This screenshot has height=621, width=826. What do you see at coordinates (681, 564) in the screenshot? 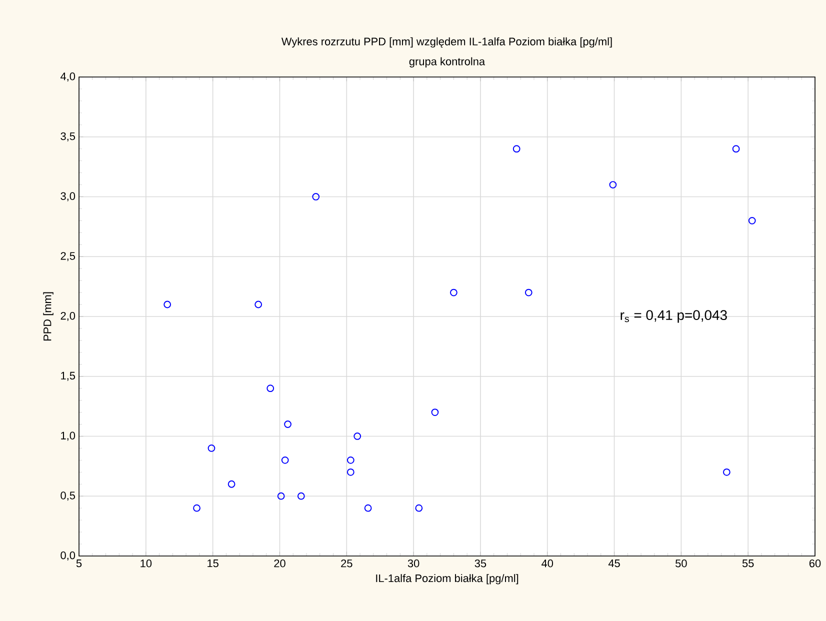
I see `x-tick-label: 50` at bounding box center [681, 564].